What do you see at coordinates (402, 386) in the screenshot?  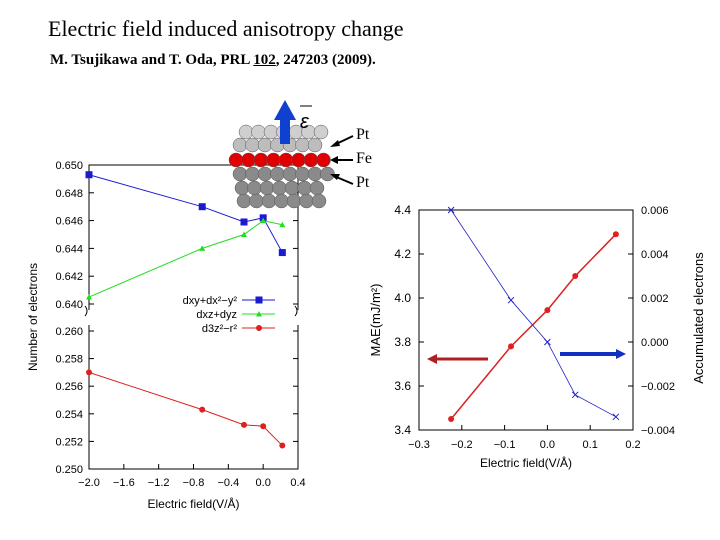 I see `y-tick-label: 3.6` at bounding box center [402, 386].